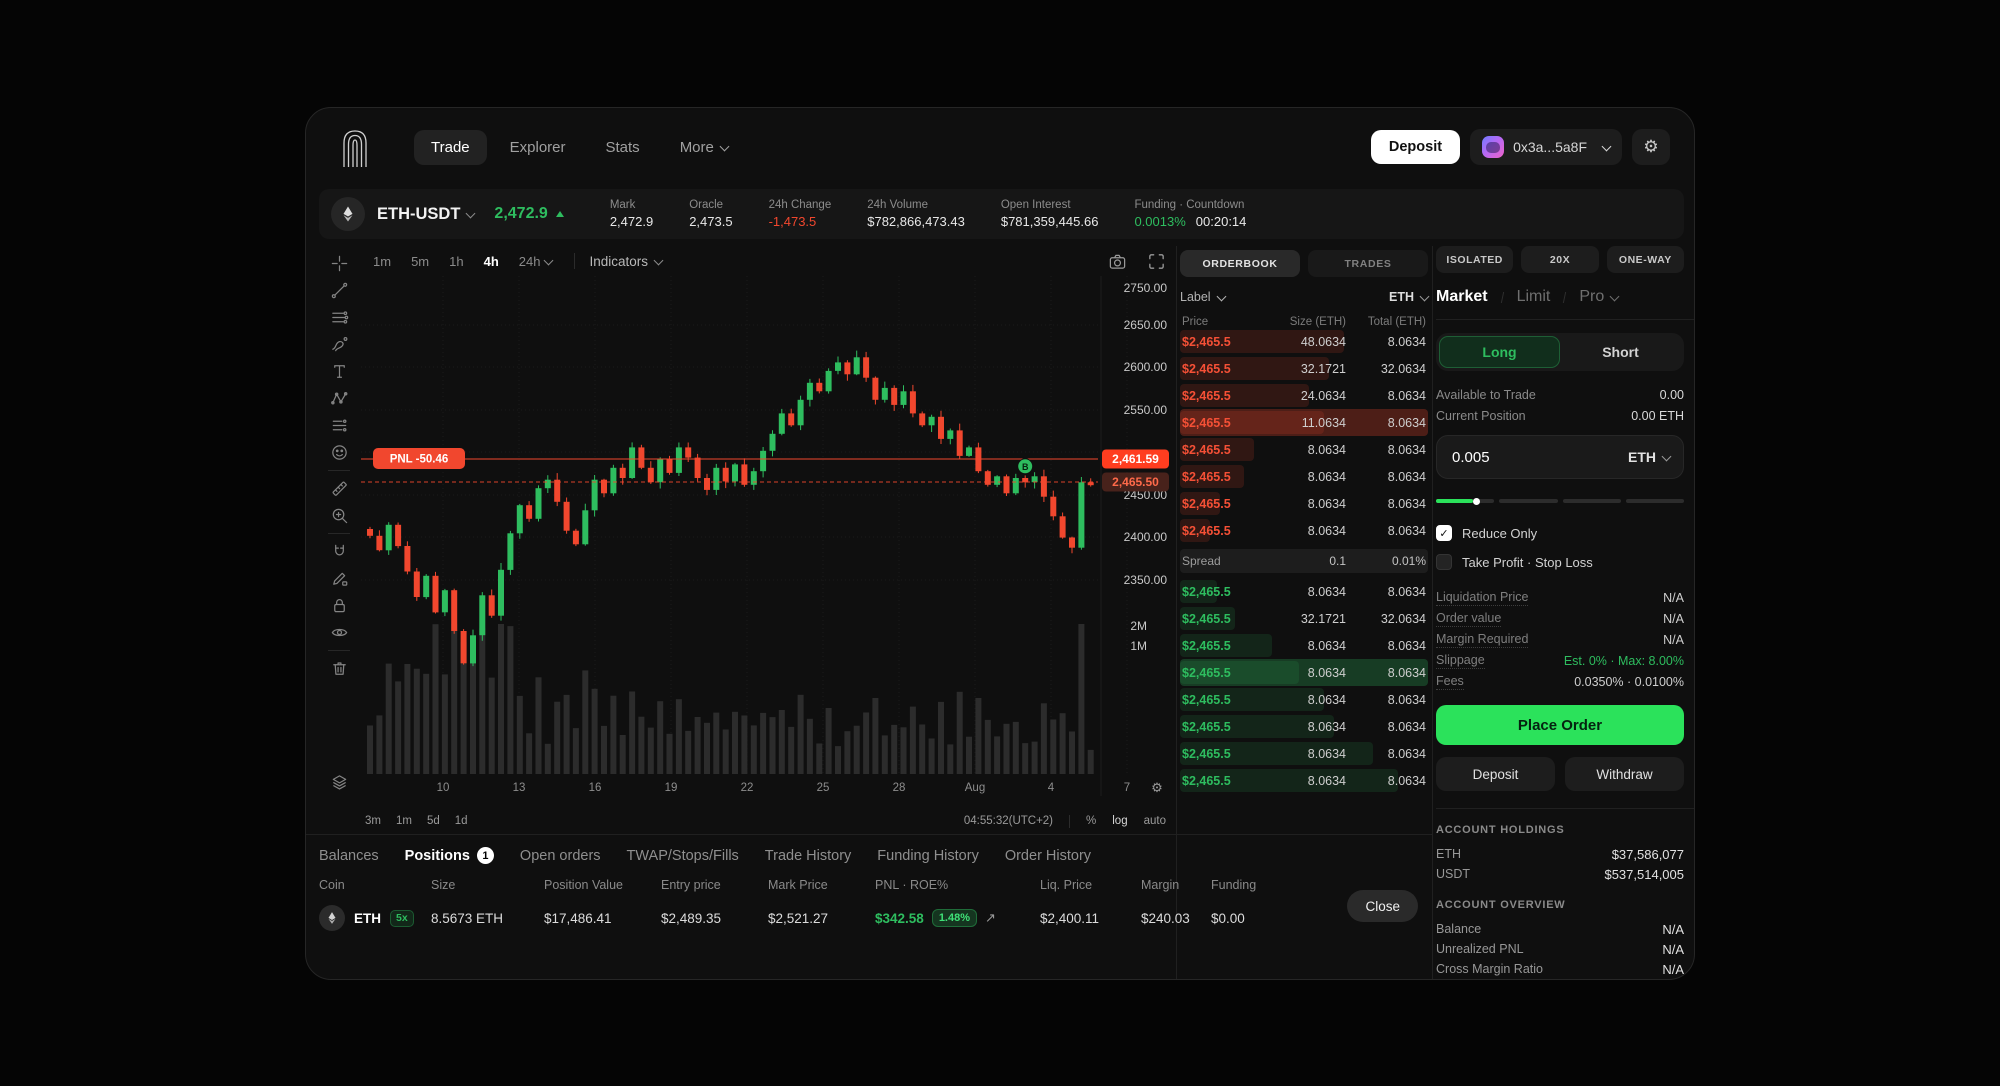  I want to click on deposit-panel-button: Deposit, so click(1495, 774).